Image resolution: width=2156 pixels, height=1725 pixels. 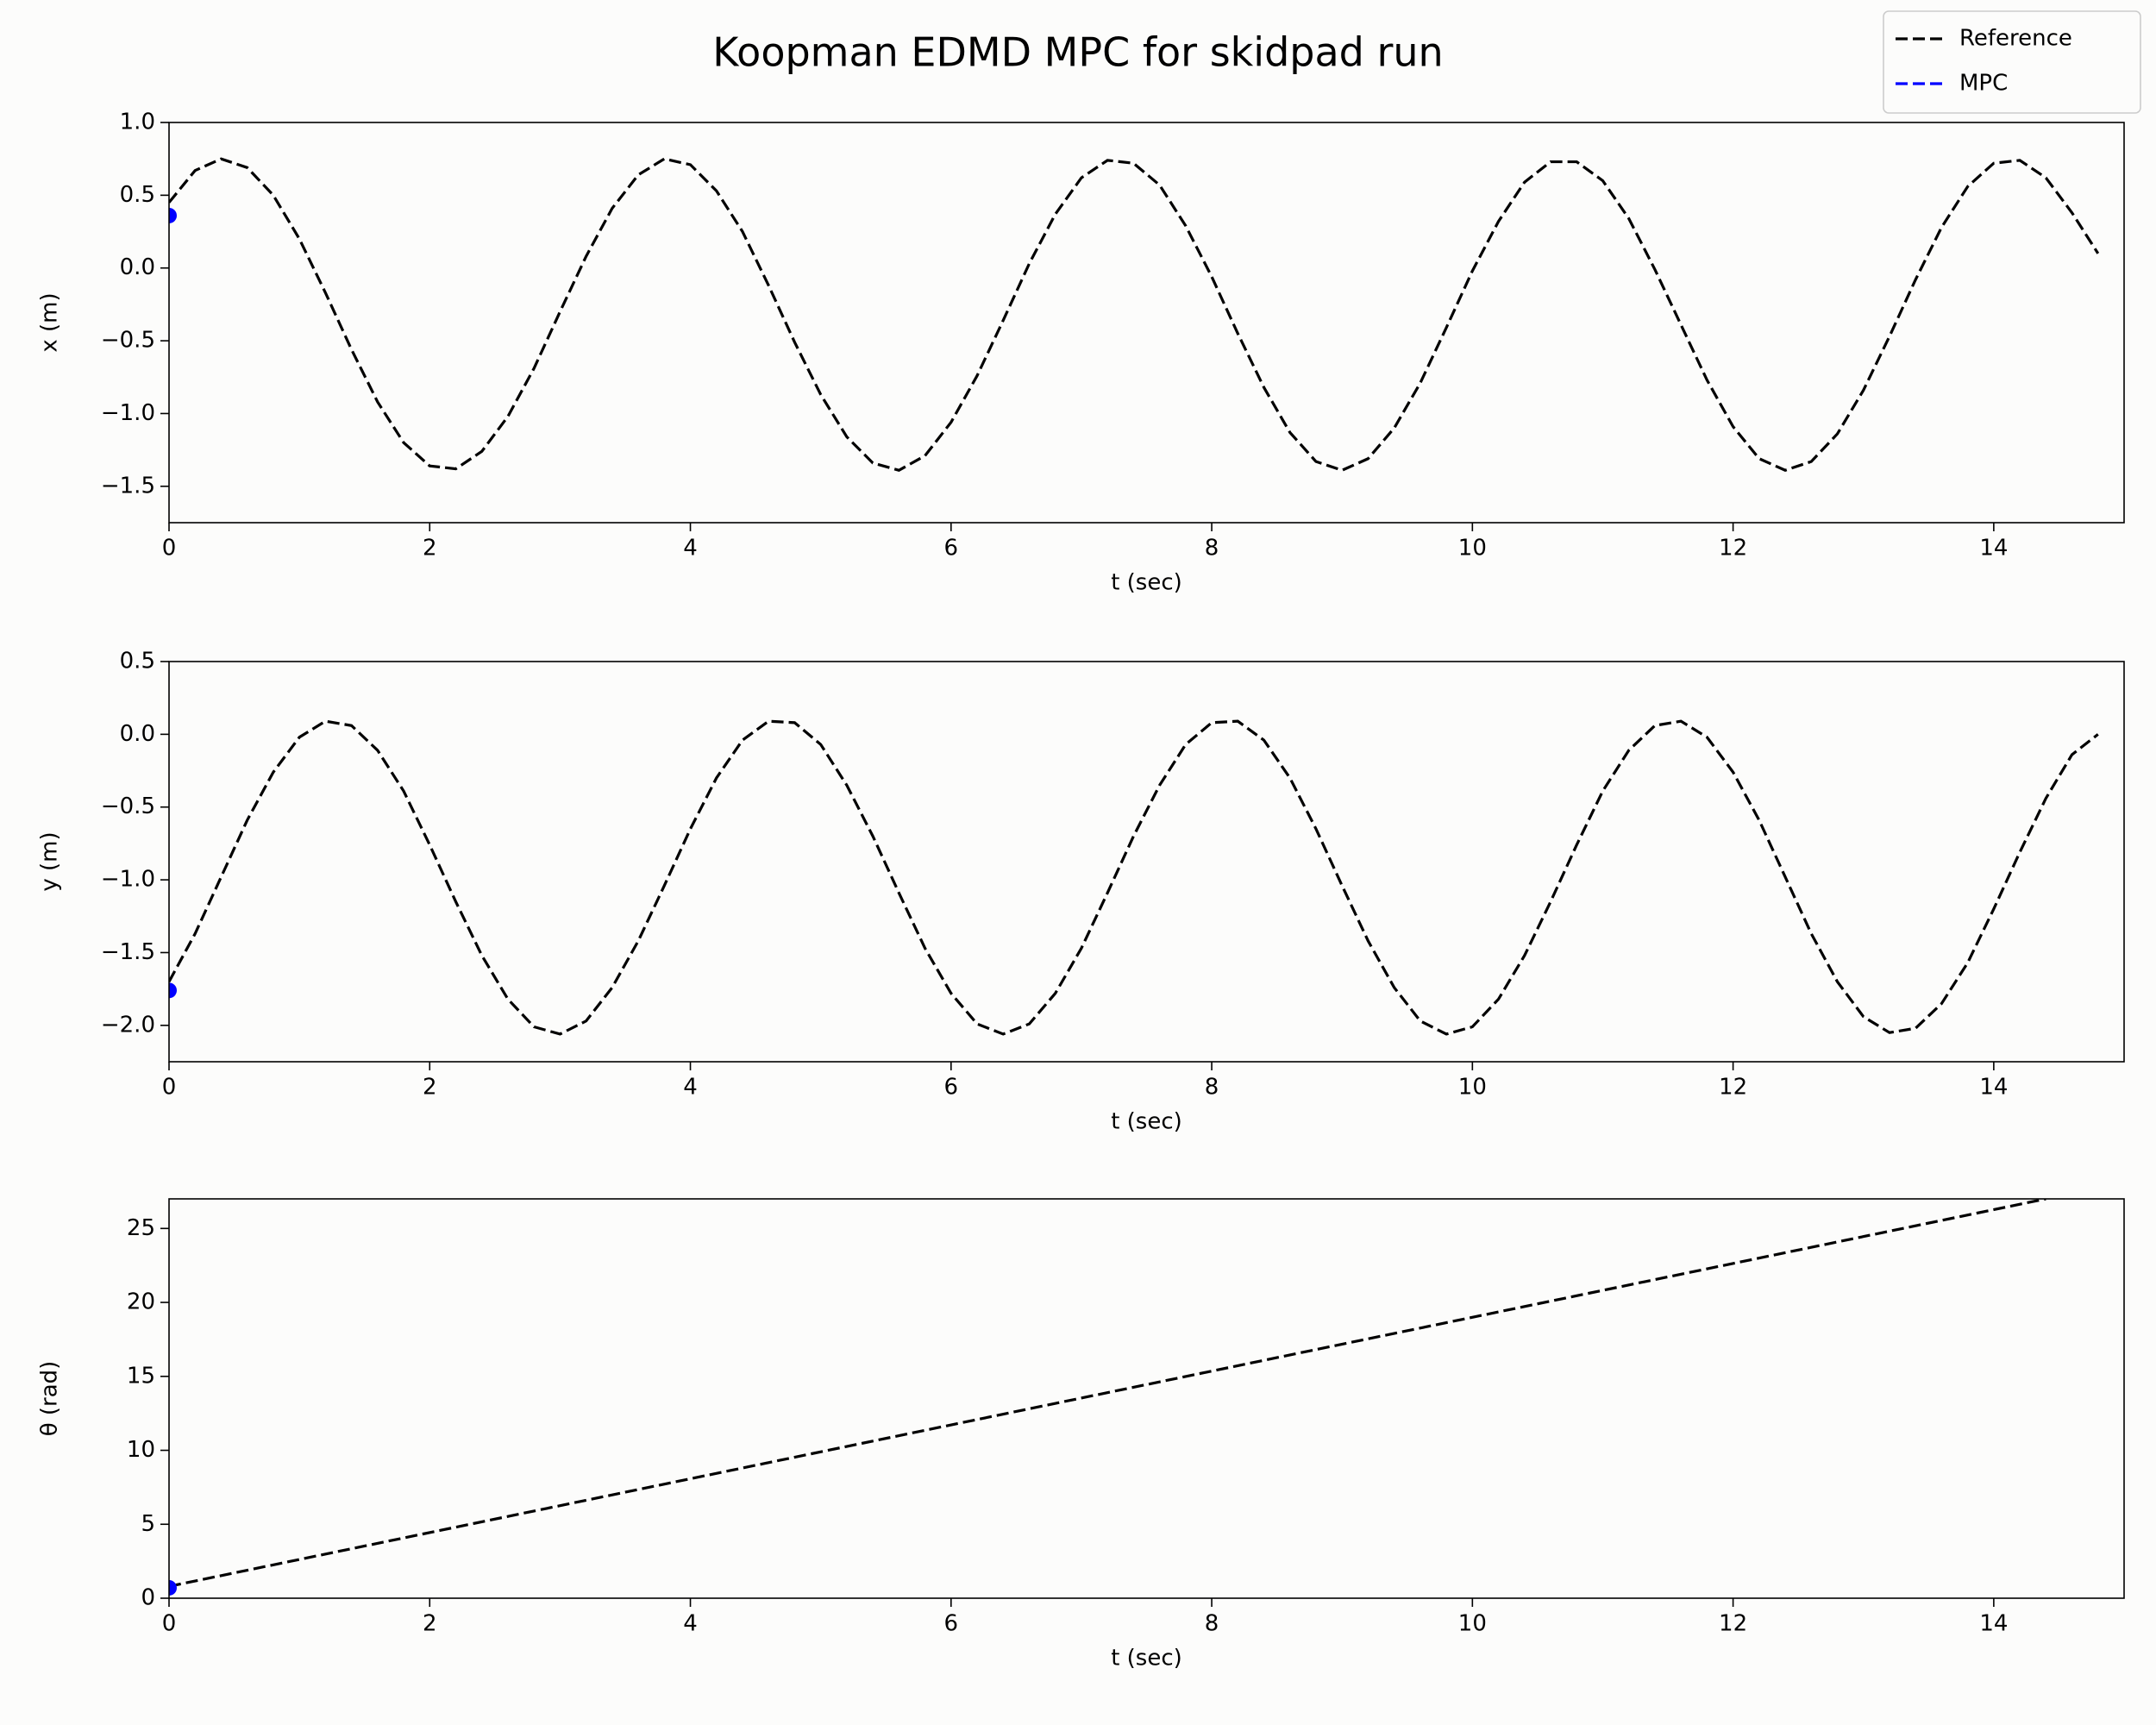 I want to click on y-tick-label: 0, so click(x=148, y=1598).